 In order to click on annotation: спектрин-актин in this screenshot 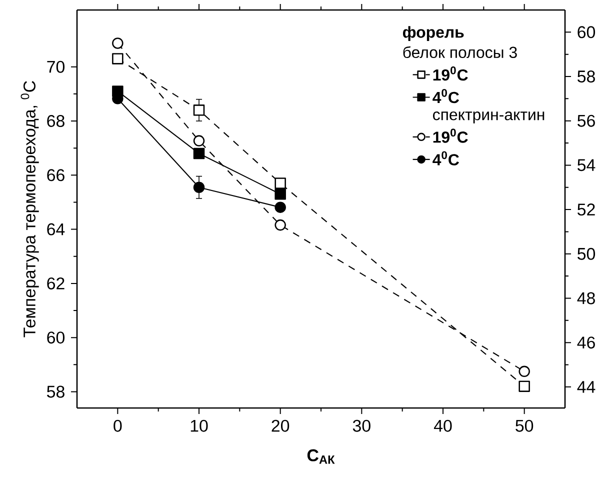, I will do `click(488, 118)`.